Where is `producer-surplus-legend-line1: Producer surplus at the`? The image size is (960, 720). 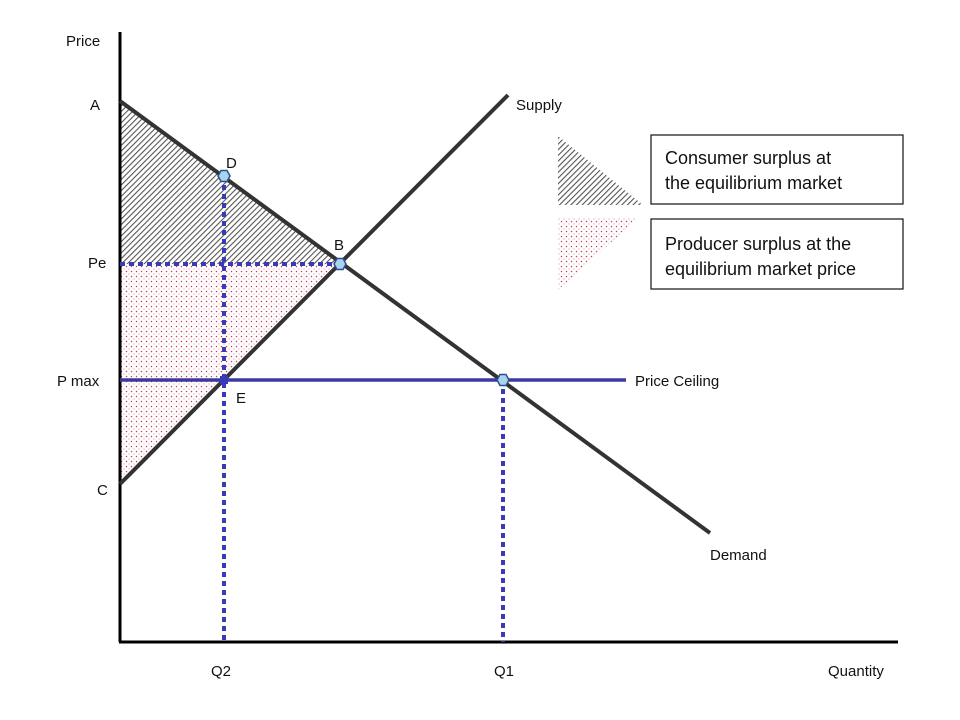 producer-surplus-legend-line1: Producer surplus at the is located at coordinates (758, 244).